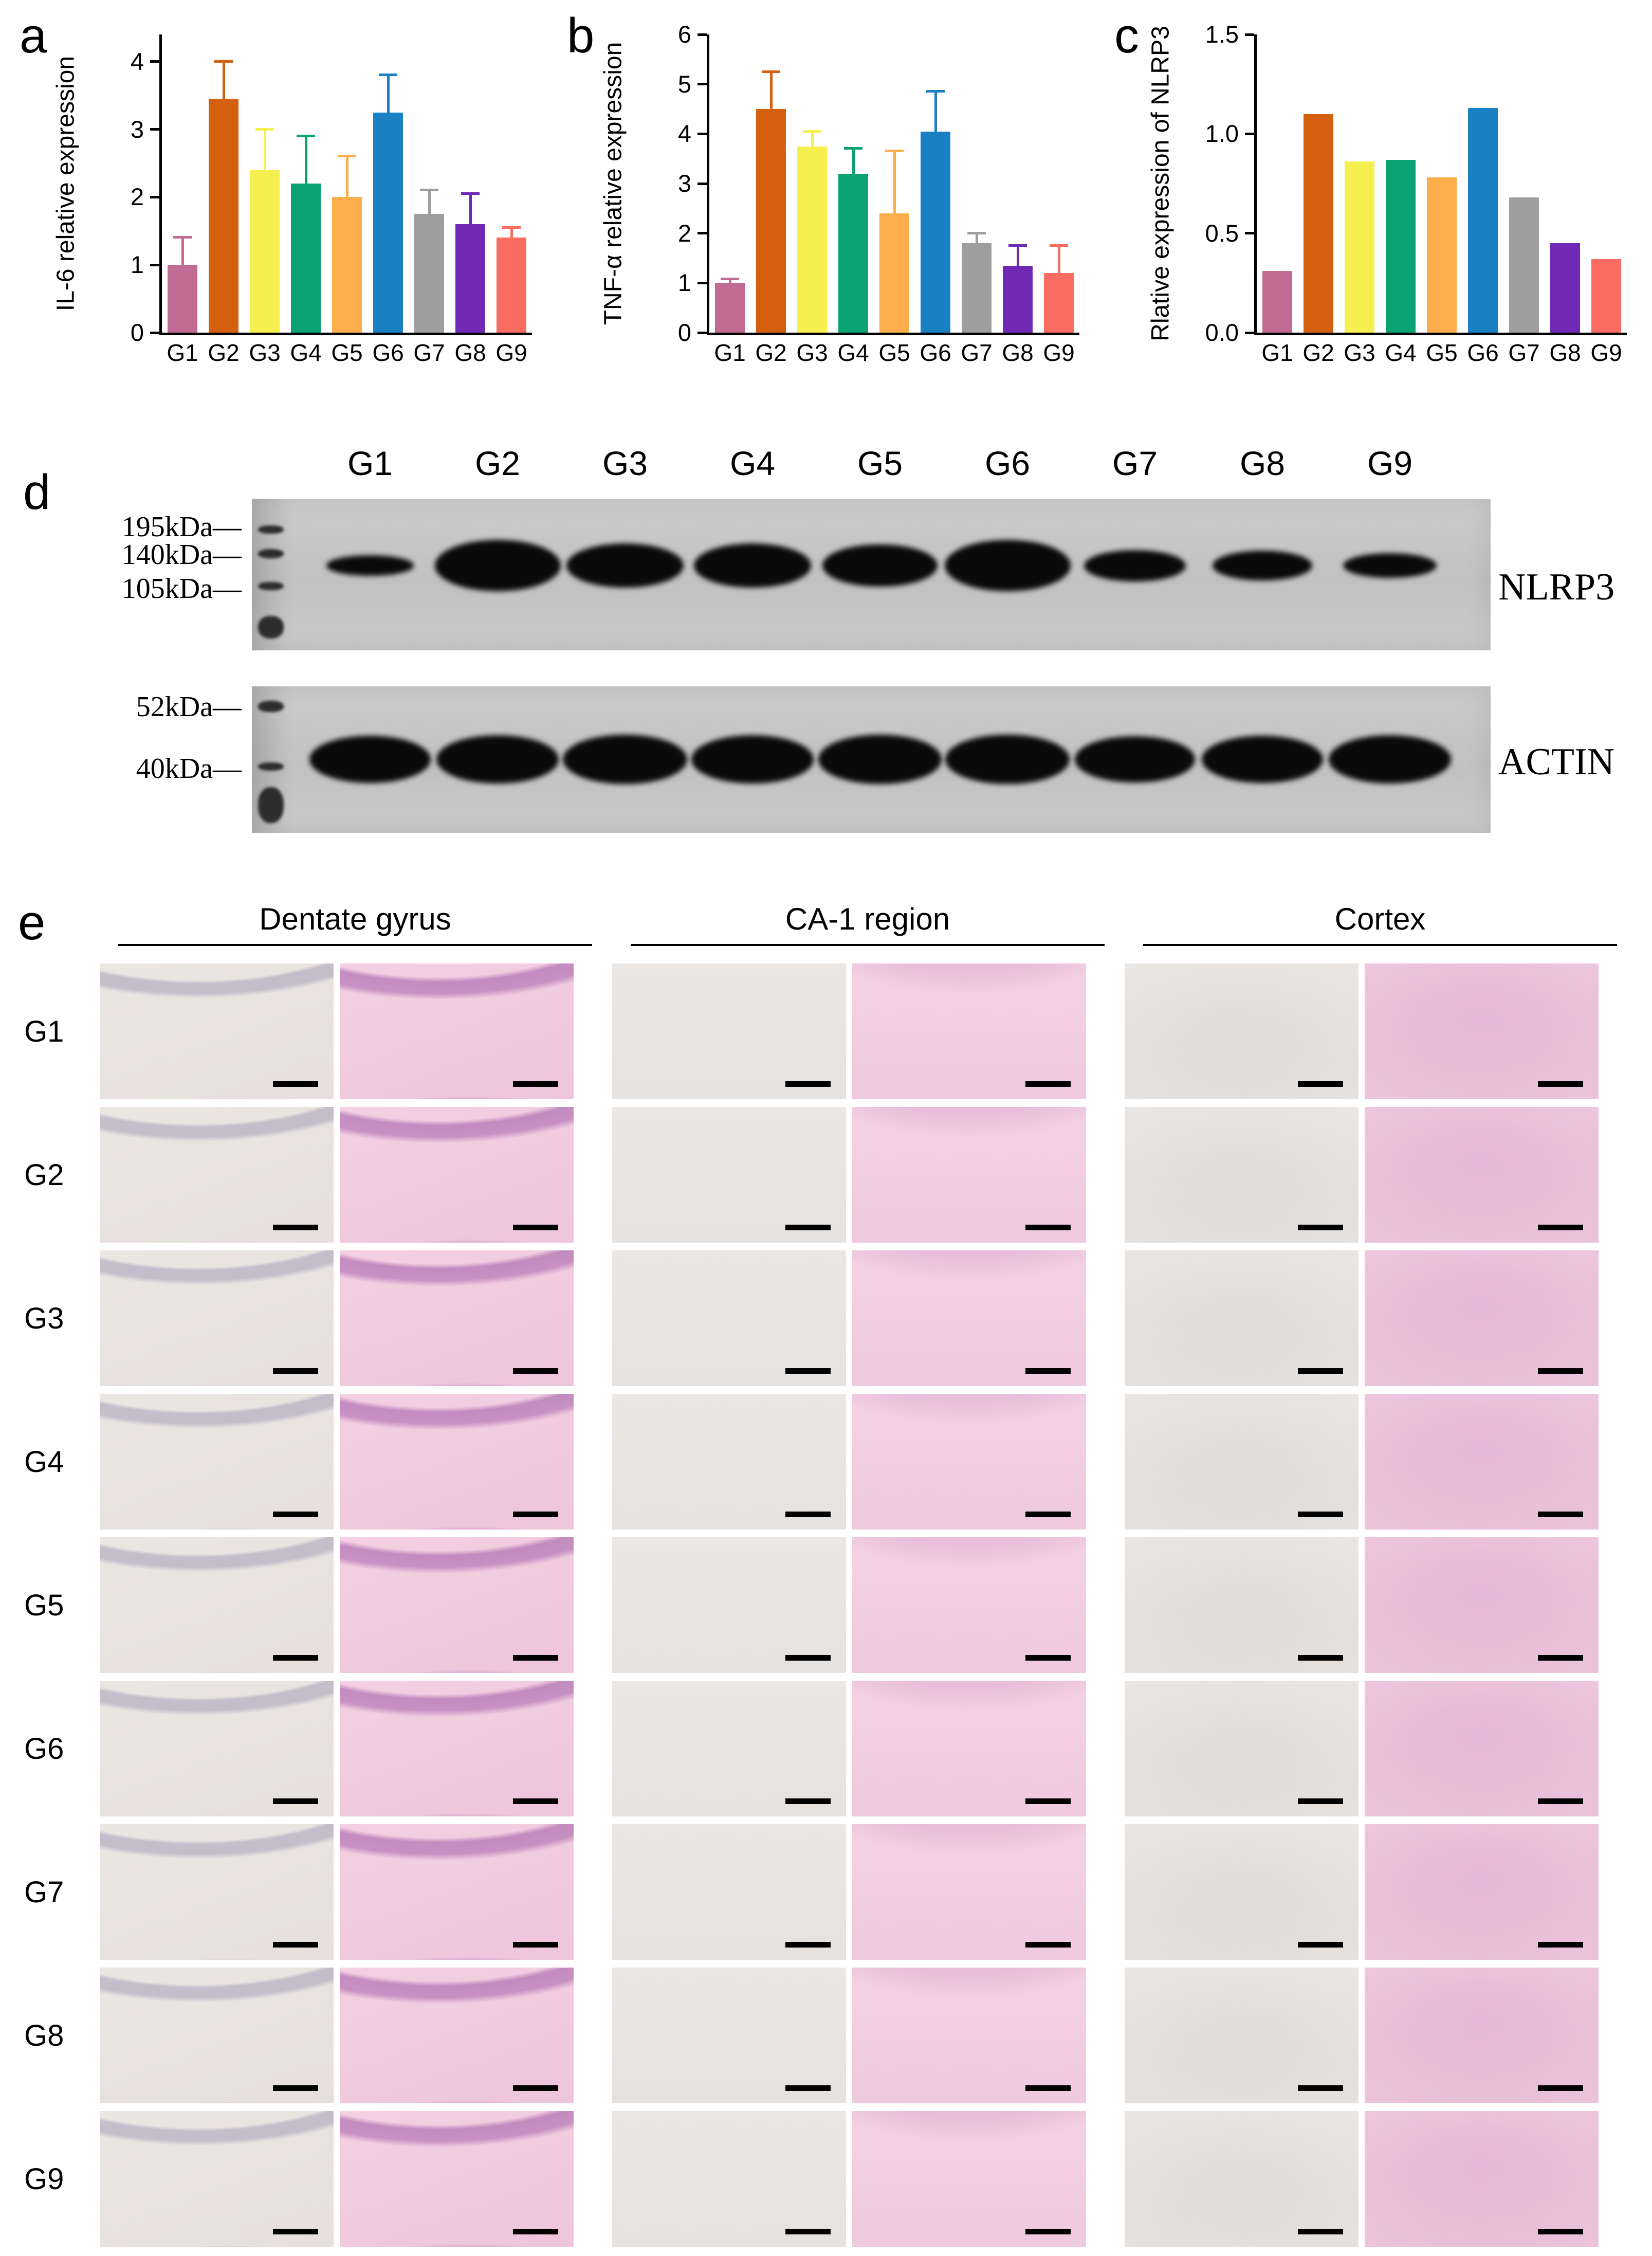 This screenshot has width=1652, height=2256. Describe the element at coordinates (181, 555) in the screenshot. I see `mw-marker: 140kDa—` at that location.